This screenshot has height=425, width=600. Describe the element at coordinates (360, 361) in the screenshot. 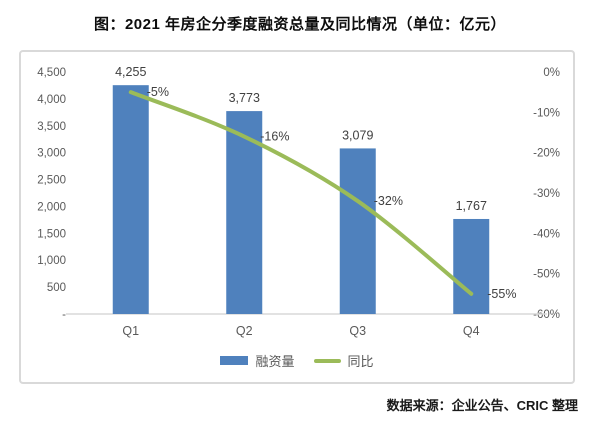

I see `line-legend-label: 同比` at that location.